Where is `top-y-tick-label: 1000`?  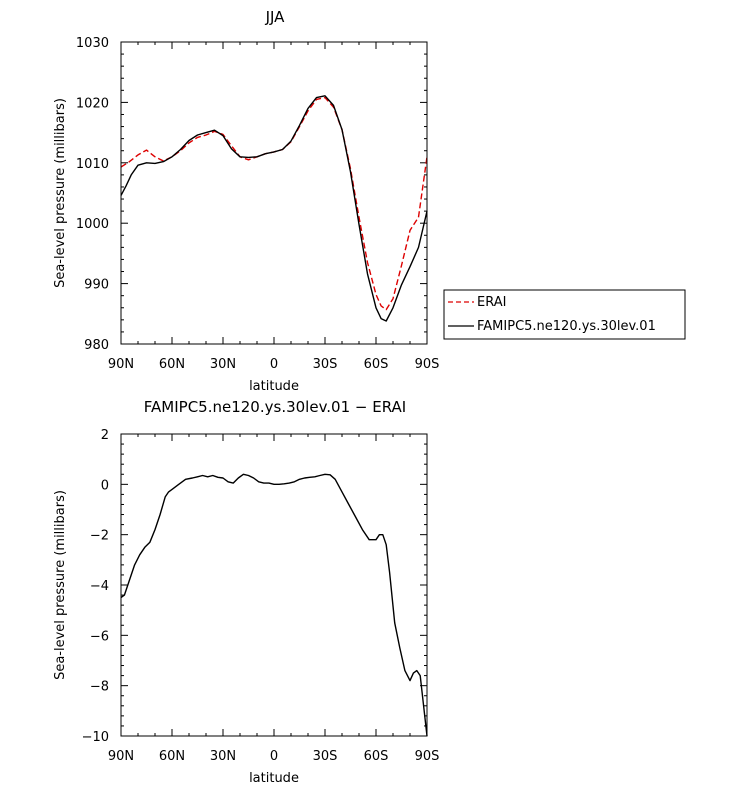 top-y-tick-label: 1000 is located at coordinates (92, 224).